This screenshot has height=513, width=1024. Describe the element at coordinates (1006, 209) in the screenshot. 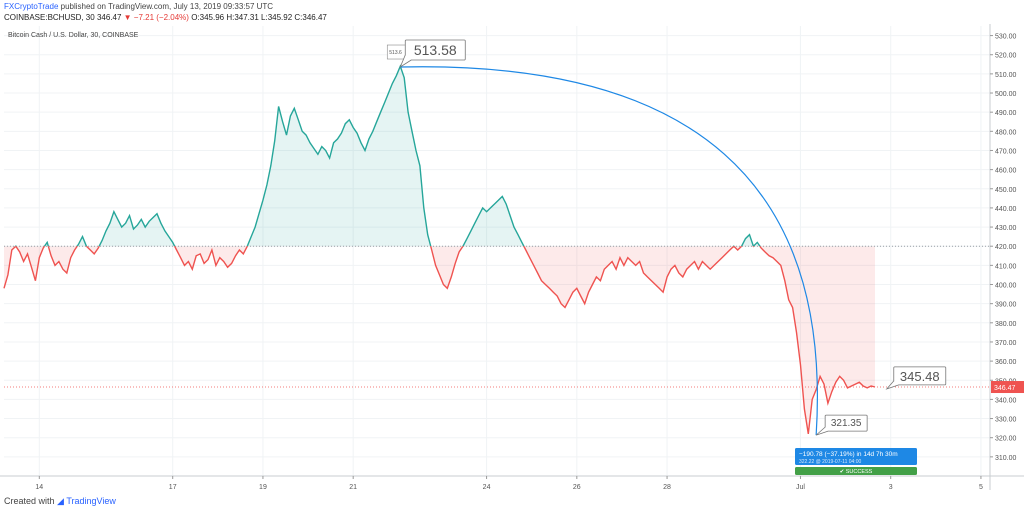

I see `price-tick-label: 440.00` at that location.